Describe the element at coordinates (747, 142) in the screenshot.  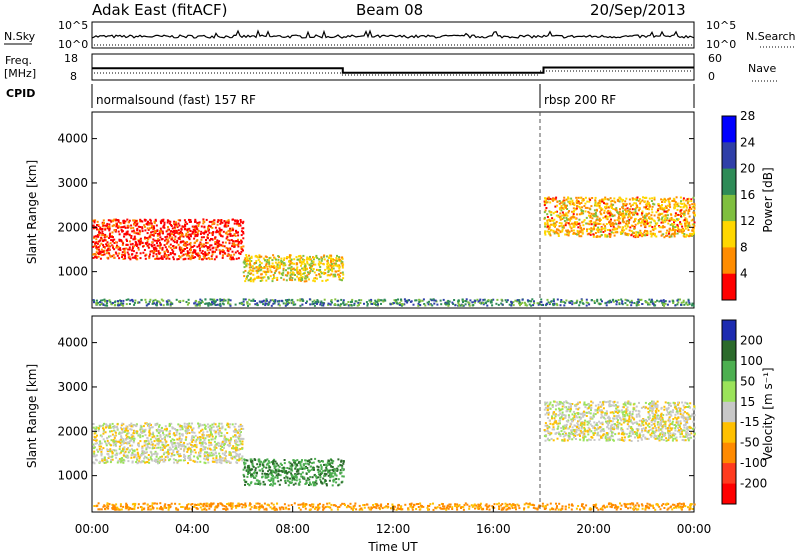
I see `colorbar-tick-label: 24` at that location.